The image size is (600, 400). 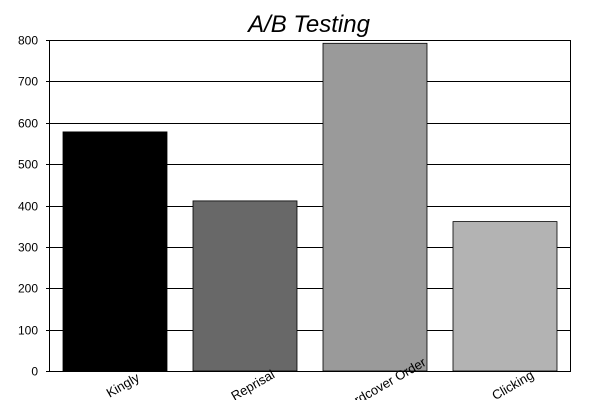 What do you see at coordinates (28, 248) in the screenshot?
I see `y-tick-label: 300` at bounding box center [28, 248].